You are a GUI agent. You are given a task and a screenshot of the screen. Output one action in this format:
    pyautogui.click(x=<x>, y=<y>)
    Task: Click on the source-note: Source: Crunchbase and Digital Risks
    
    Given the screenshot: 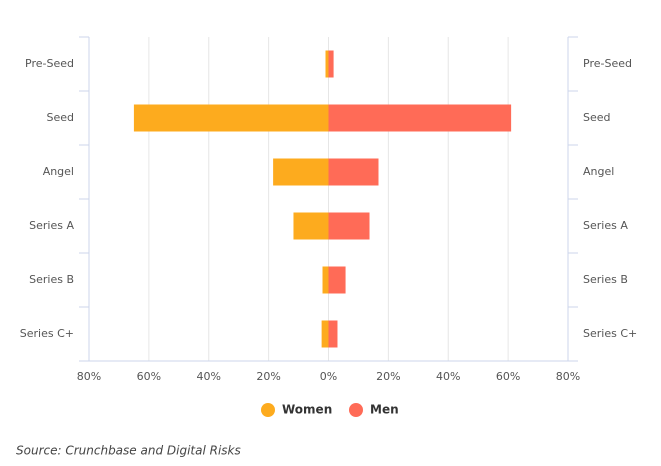 What is the action you would take?
    pyautogui.click(x=128, y=451)
    